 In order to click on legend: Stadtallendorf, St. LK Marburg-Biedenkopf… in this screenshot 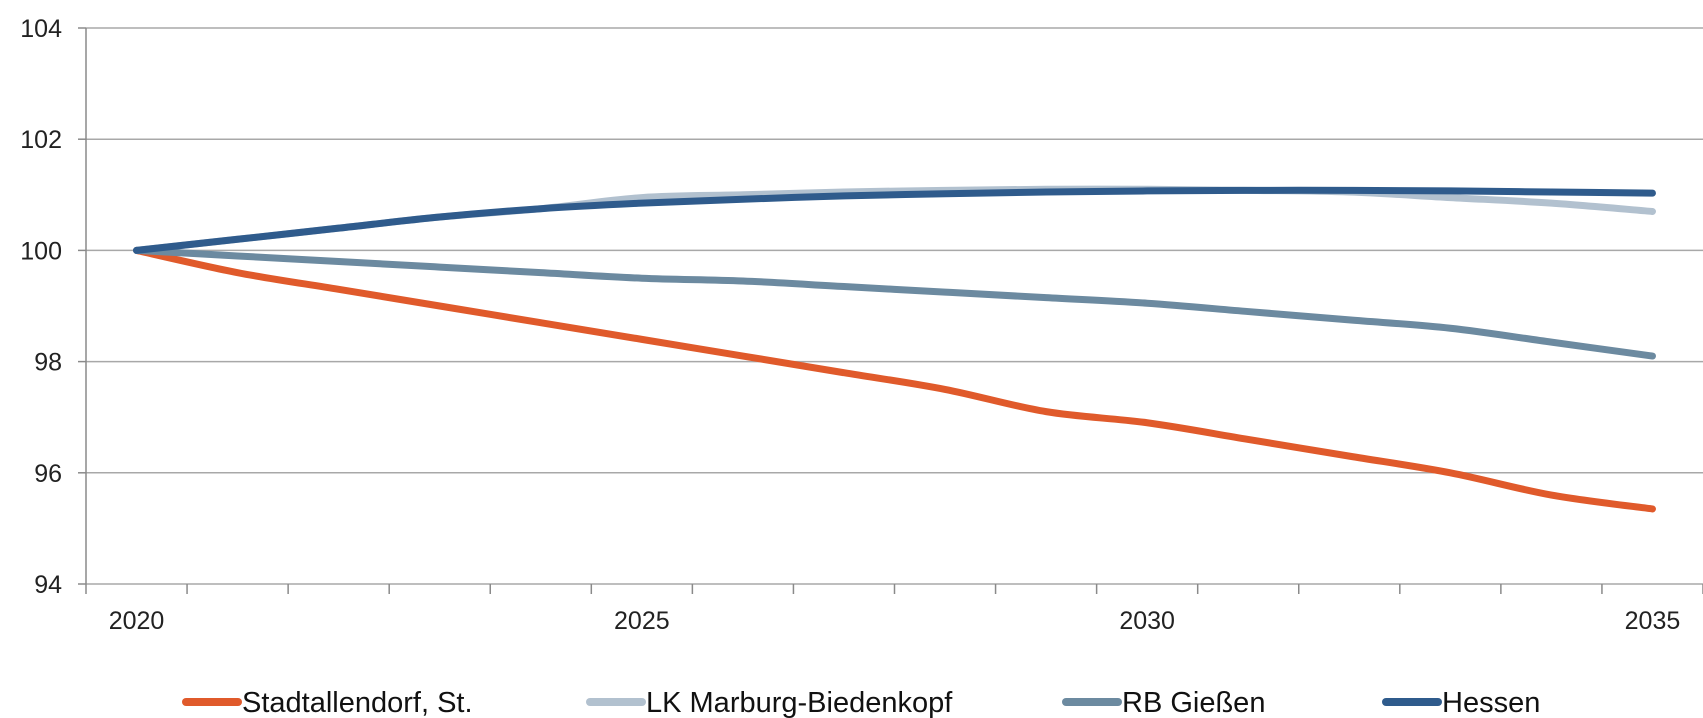, I will do `click(861, 702)`.